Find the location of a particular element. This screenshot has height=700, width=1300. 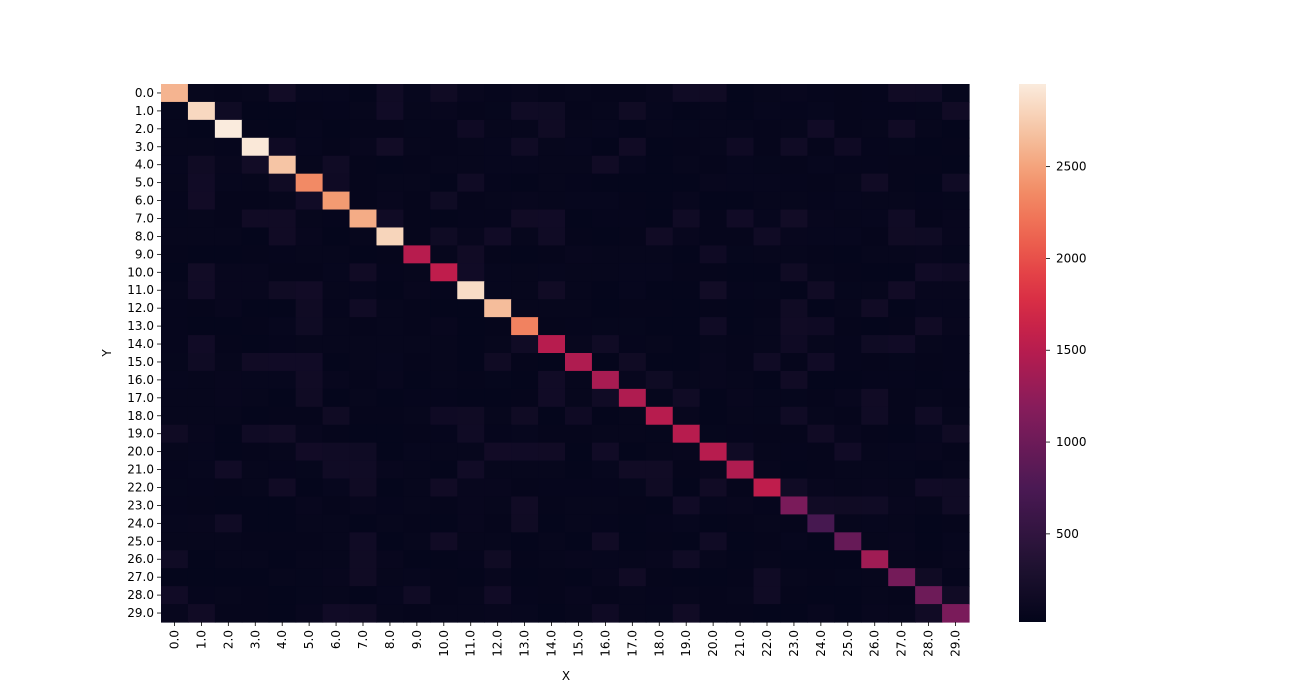

colorbar-ticks: 500 1000 1500 2000 2500 is located at coordinates (1066, 350).